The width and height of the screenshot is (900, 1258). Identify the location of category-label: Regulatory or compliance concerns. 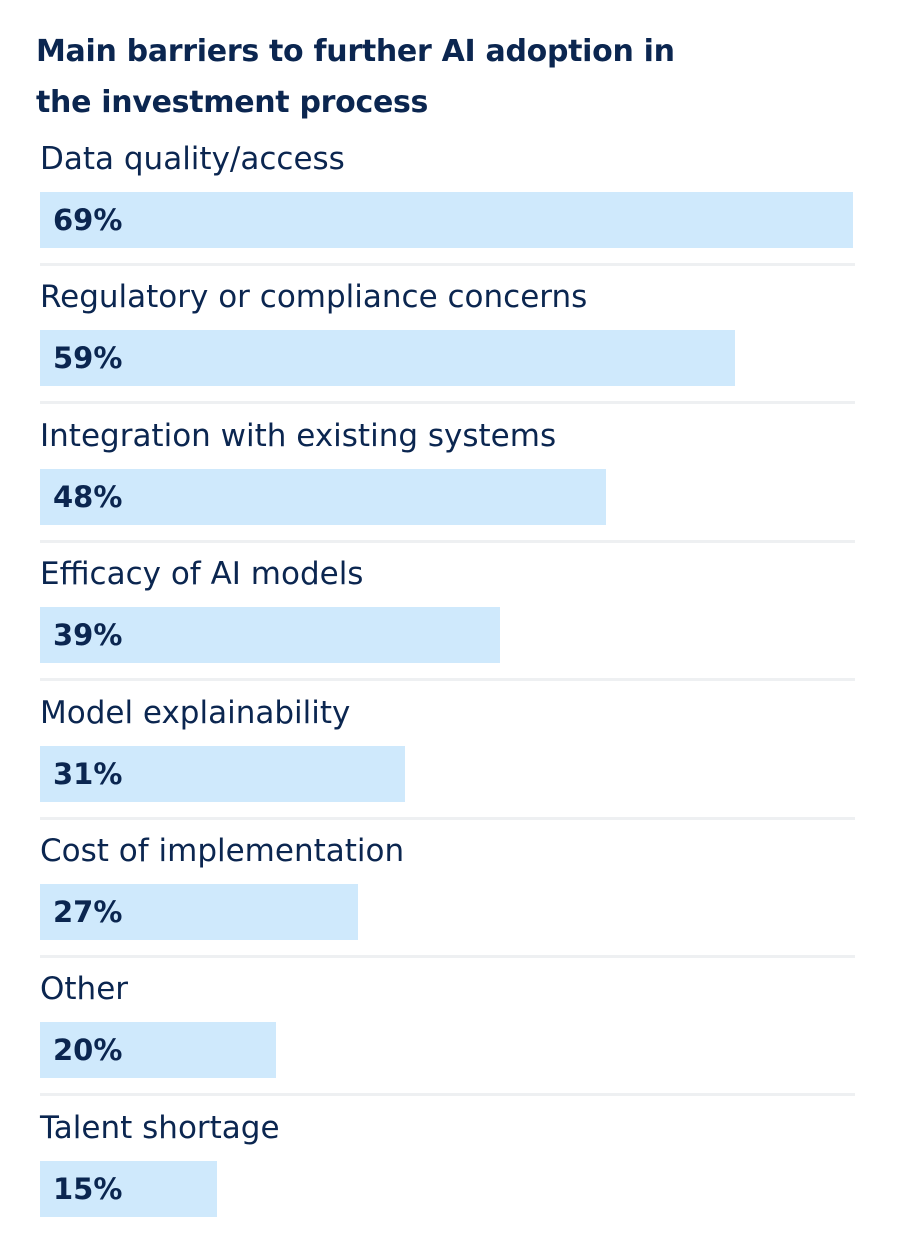
(314, 297).